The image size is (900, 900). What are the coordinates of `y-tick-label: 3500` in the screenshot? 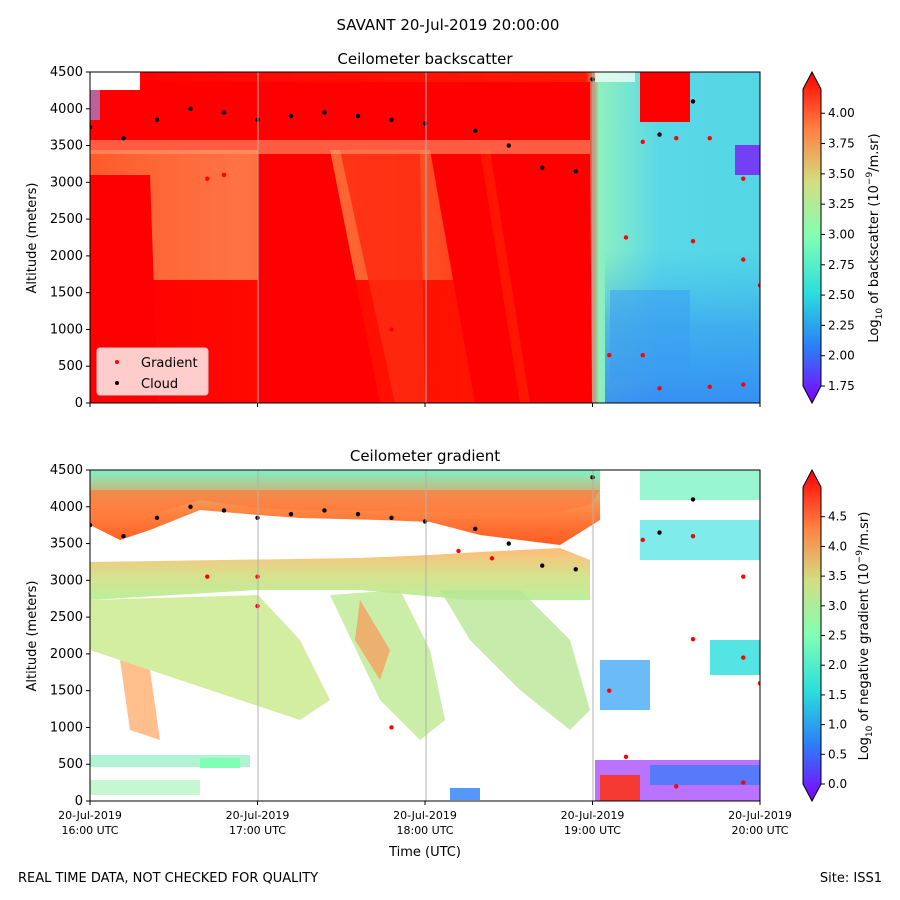 It's located at (66, 544).